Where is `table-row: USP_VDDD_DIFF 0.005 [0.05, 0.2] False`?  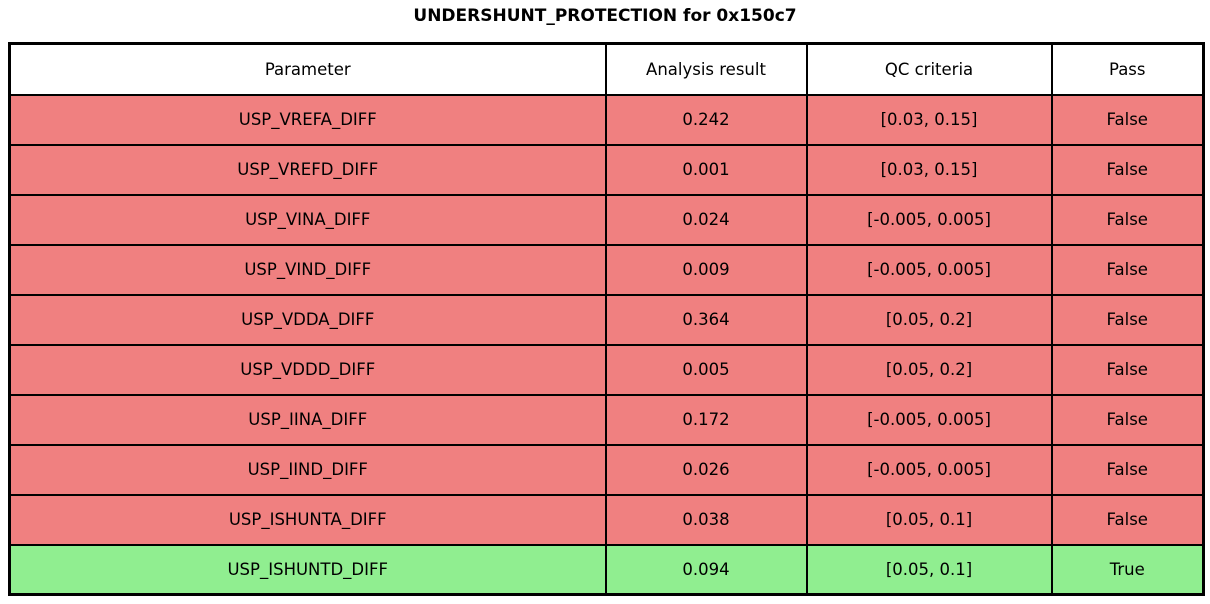 table-row: USP_VDDD_DIFF 0.005 [0.05, 0.2] False is located at coordinates (606, 369).